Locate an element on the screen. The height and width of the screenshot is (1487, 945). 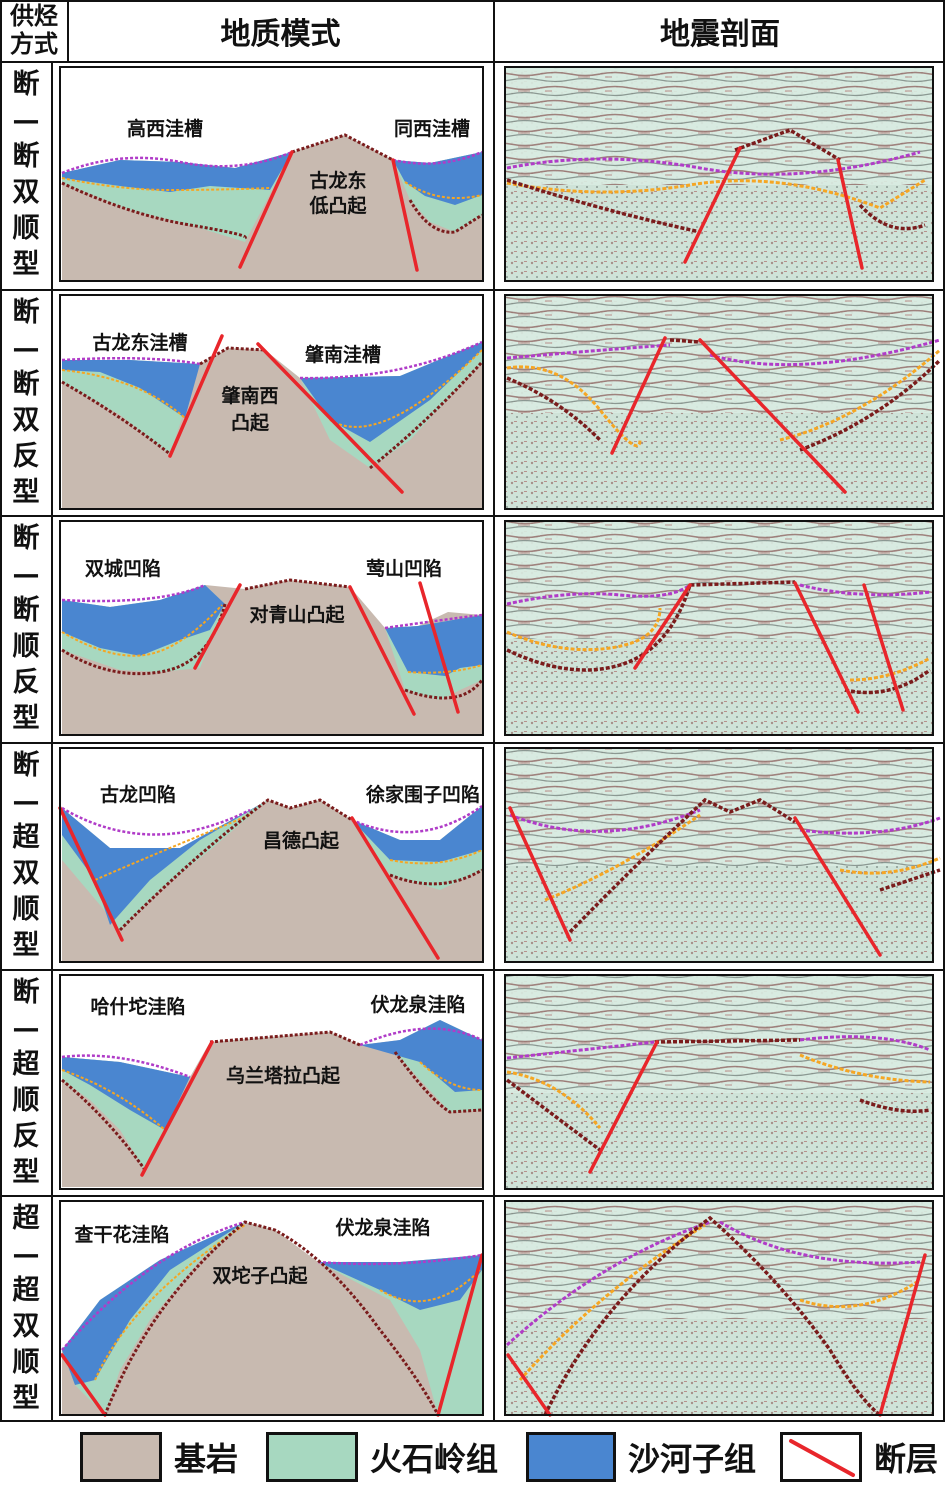
geo-label: 莺山凹陷 is located at coordinates (403, 569).